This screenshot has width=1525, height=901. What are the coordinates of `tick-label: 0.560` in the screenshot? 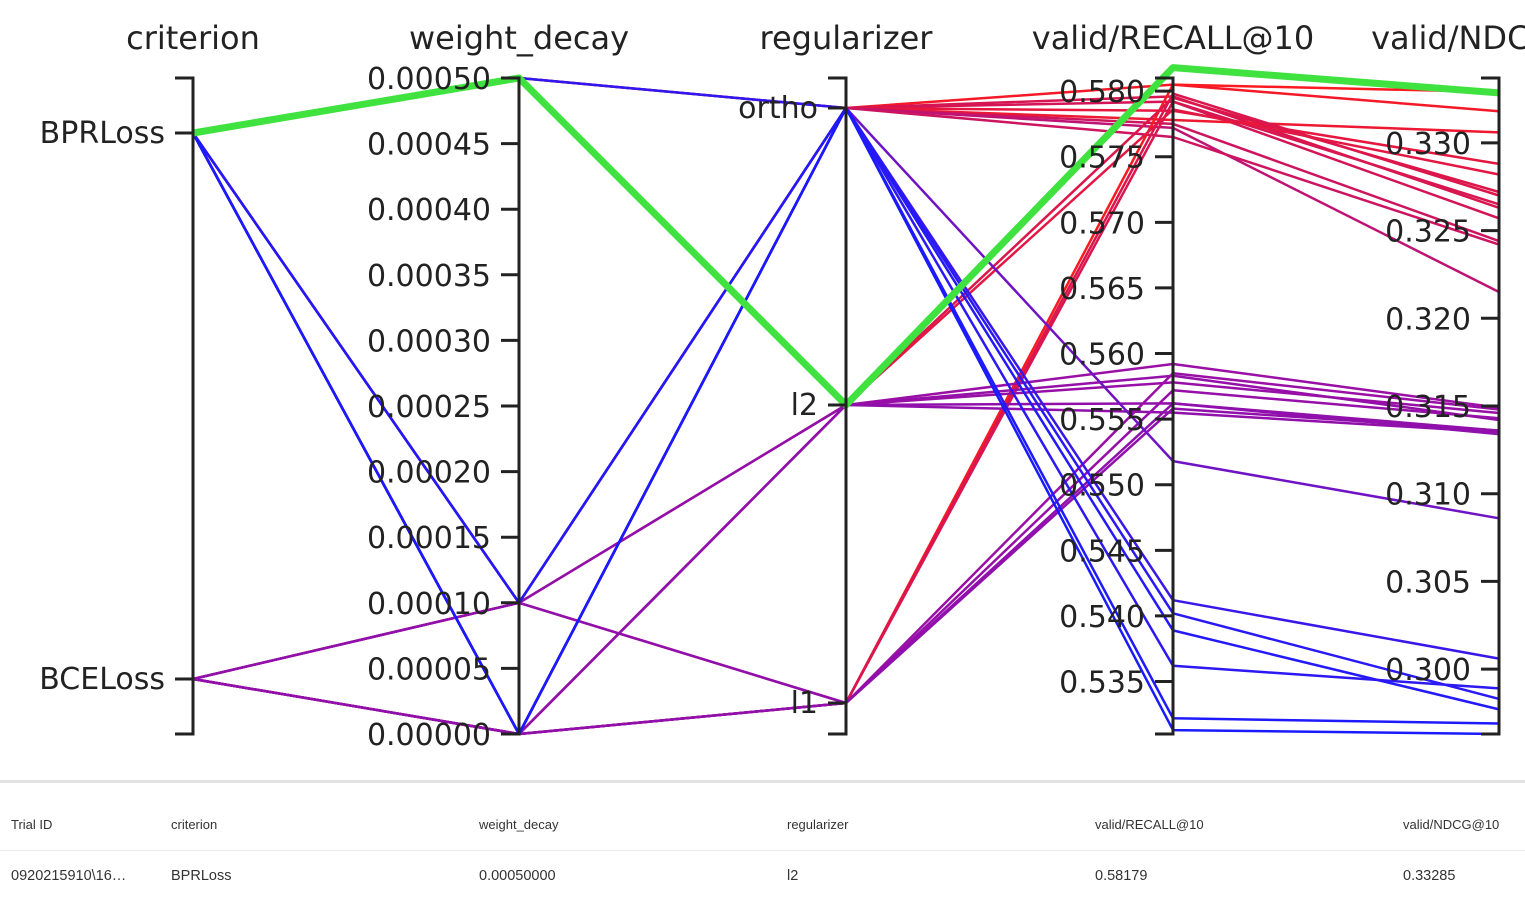 It's located at (1102, 355).